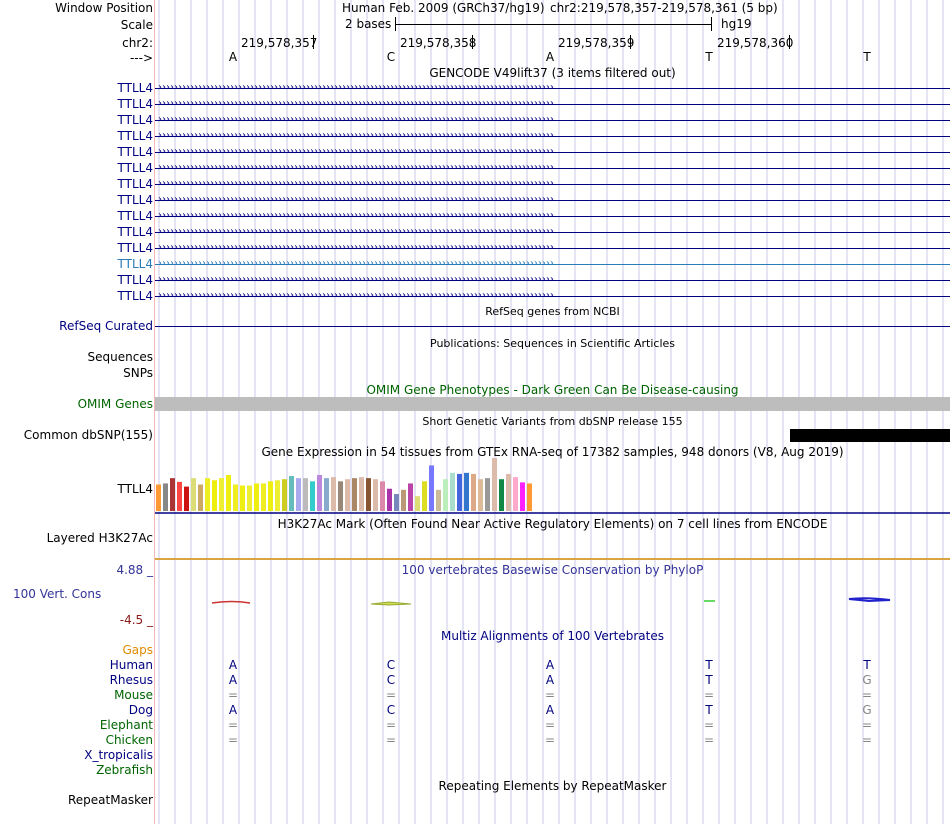 This screenshot has height=824, width=950. What do you see at coordinates (870, 435) in the screenshot?
I see `dbsnp-variant-bar` at bounding box center [870, 435].